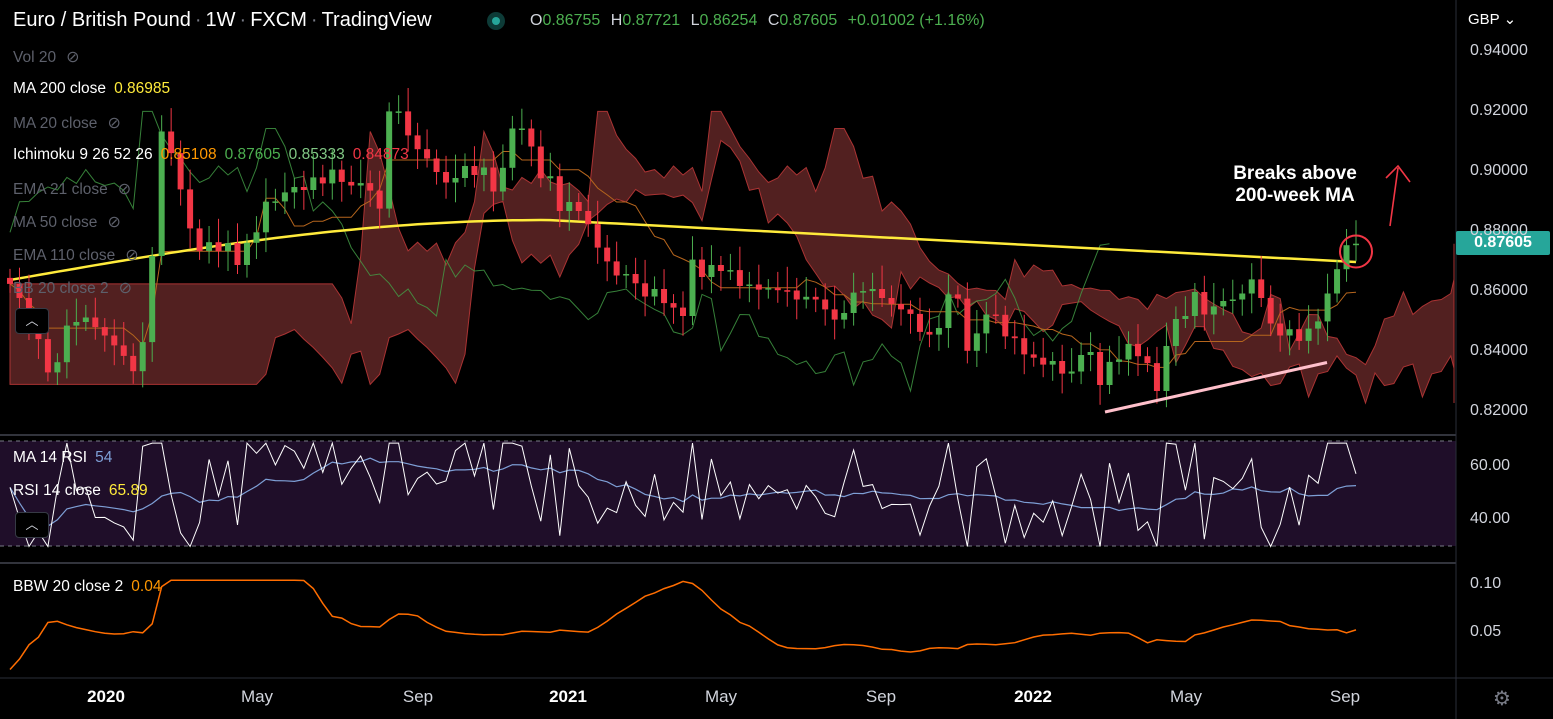 Image resolution: width=1553 pixels, height=719 pixels. What do you see at coordinates (80, 490) in the screenshot?
I see `legend-rsi: RSI 14 close 65.89` at bounding box center [80, 490].